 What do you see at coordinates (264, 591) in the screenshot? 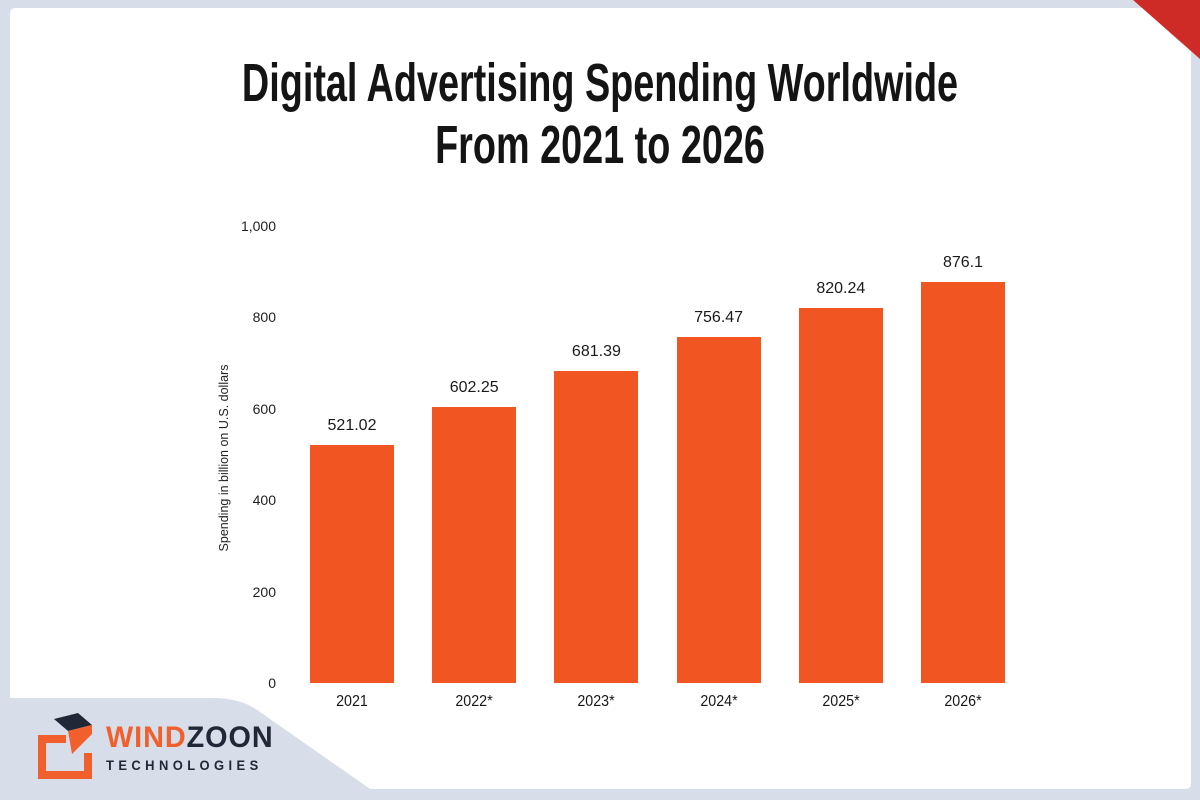
I see `y-tick-label: 200` at bounding box center [264, 591].